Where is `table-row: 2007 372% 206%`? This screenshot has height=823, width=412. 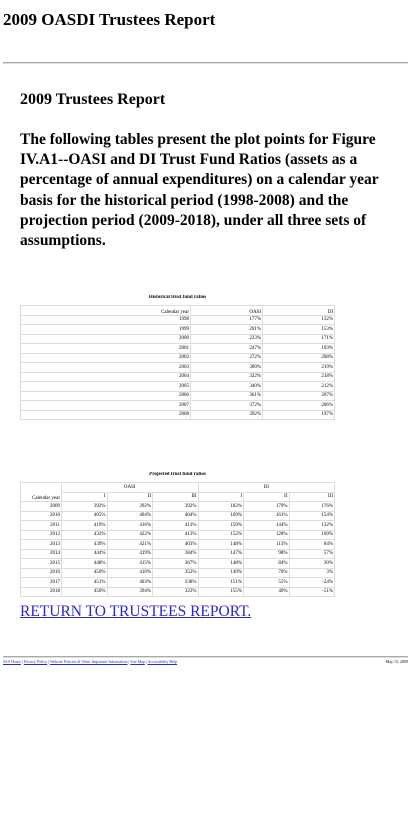
table-row: 2007 372% 206% is located at coordinates (177, 405).